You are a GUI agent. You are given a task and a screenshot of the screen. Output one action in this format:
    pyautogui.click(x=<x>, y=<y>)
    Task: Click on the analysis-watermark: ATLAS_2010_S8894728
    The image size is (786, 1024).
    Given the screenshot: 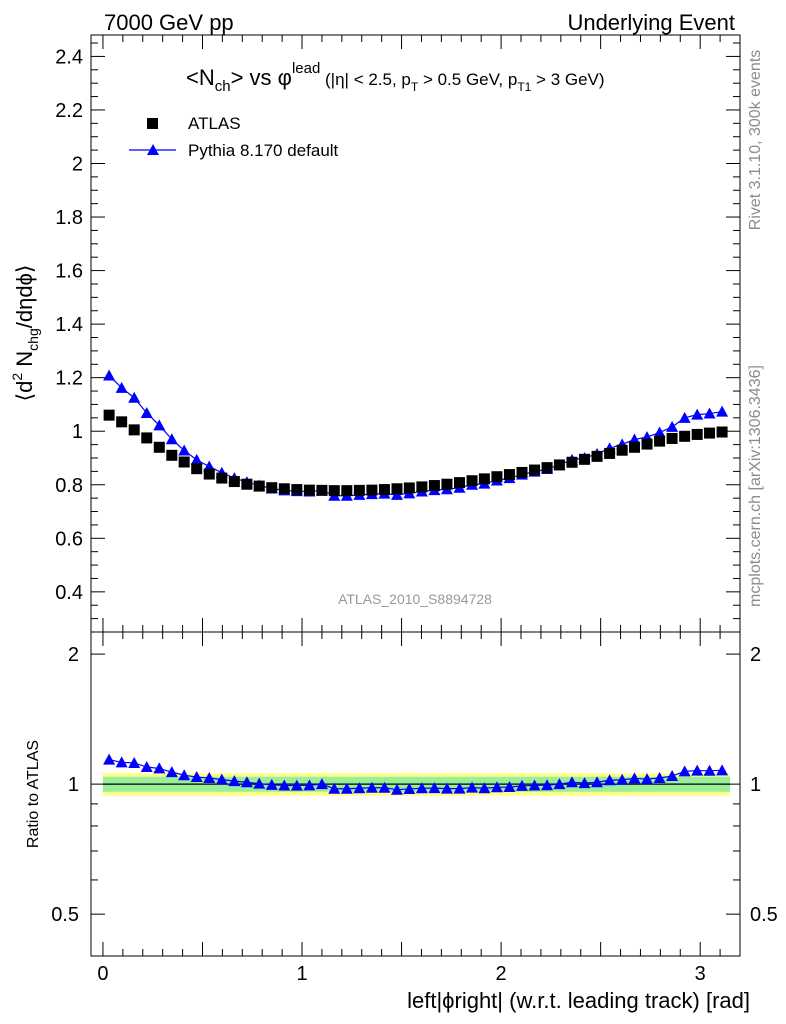 What is the action you would take?
    pyautogui.click(x=415, y=599)
    